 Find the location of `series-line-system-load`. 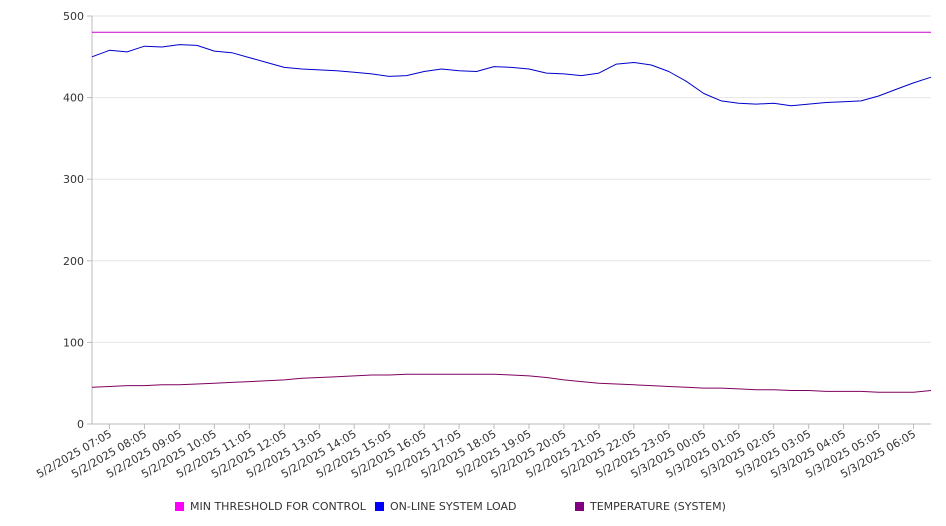

series-line-system-load is located at coordinates (511, 75).